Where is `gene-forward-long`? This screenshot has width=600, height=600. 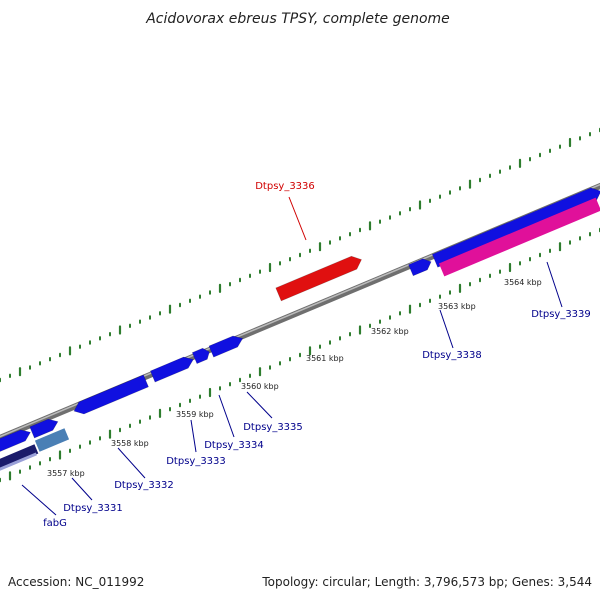
gene-forward-long is located at coordinates (515, 227).